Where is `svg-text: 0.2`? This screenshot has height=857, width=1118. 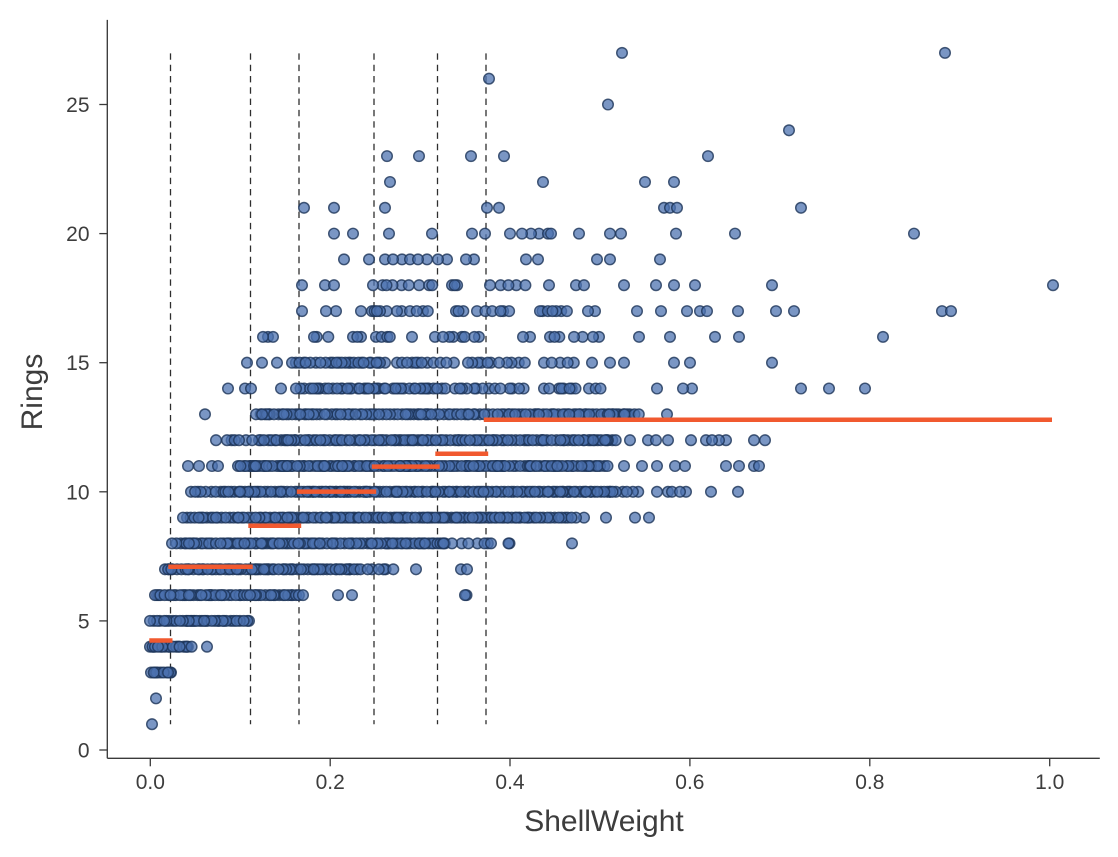
svg-text: 0.2 is located at coordinates (330, 782).